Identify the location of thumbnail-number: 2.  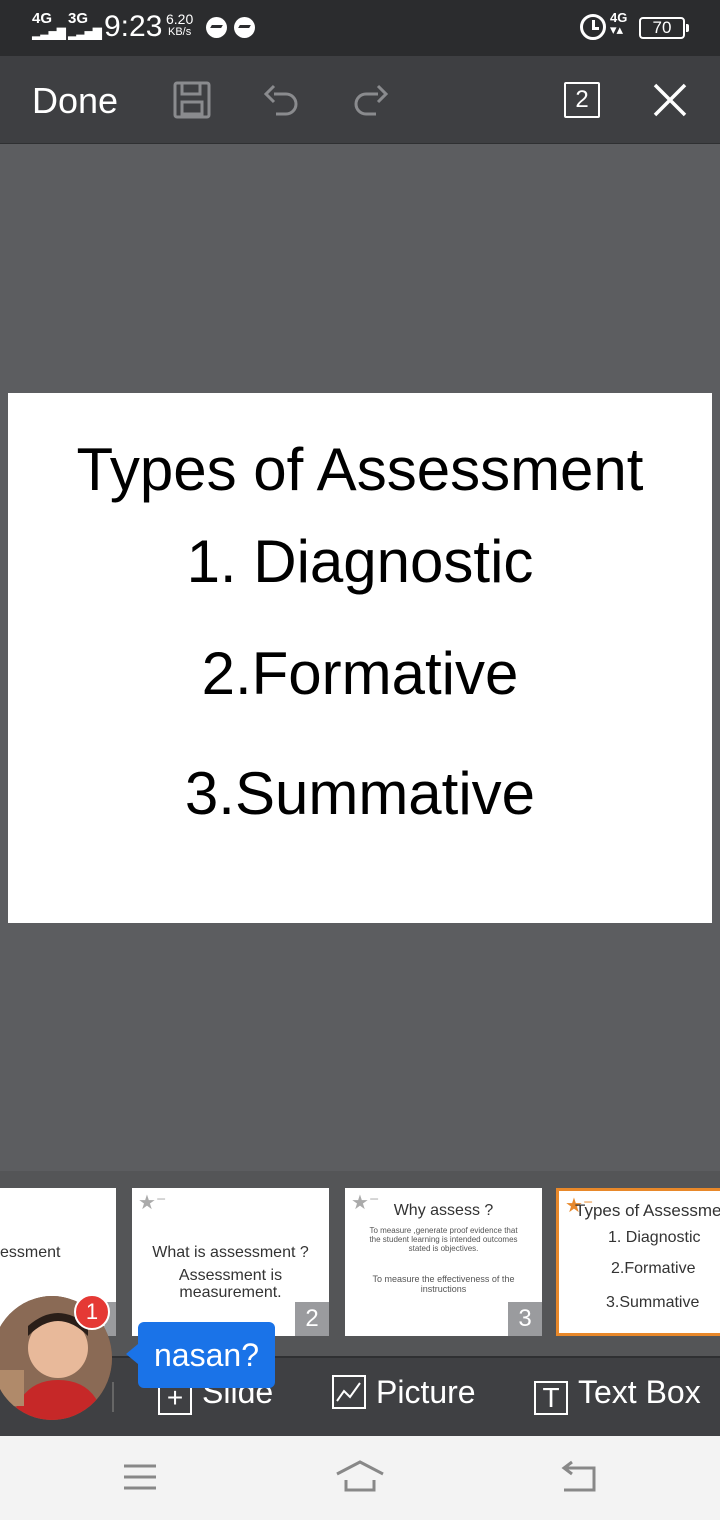
(312, 1319).